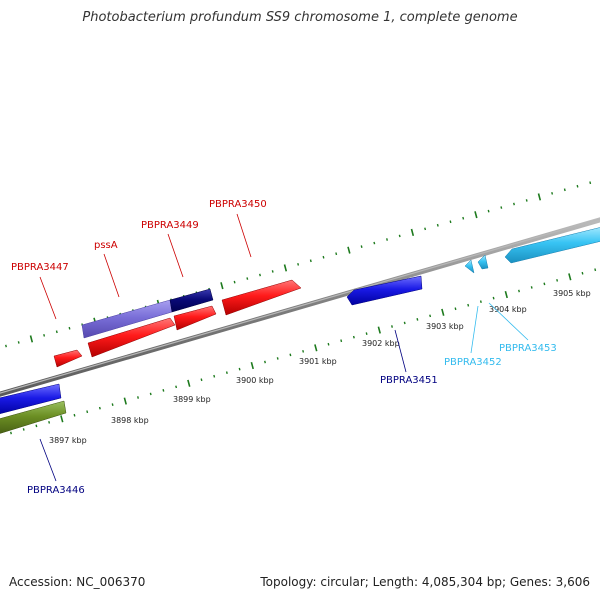 The height and width of the screenshot is (600, 600). Describe the element at coordinates (195, 318) in the screenshot. I see `gene-arrow-PBPRA3449` at that location.